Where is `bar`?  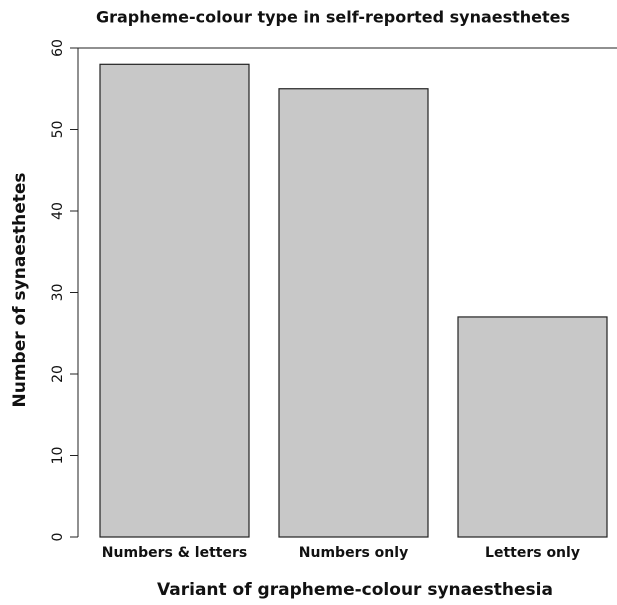
bar is located at coordinates (532, 427).